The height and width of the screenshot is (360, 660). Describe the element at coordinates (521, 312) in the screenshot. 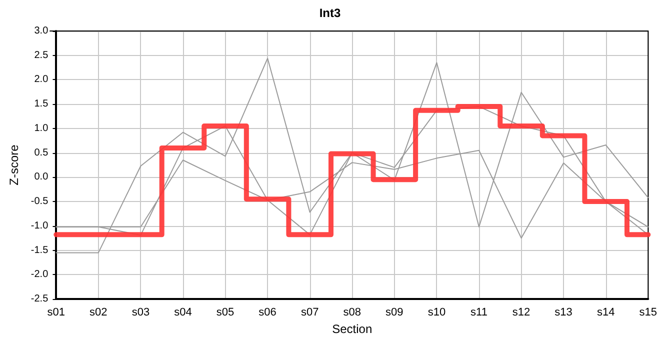

I see `x-tick-label: s12` at that location.